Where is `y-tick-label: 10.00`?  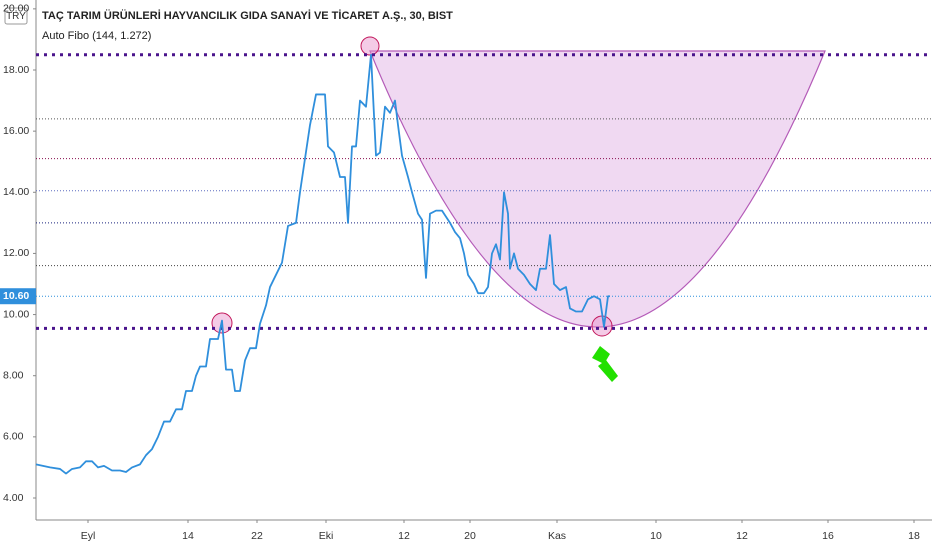
y-tick-label: 10.00 is located at coordinates (16, 314).